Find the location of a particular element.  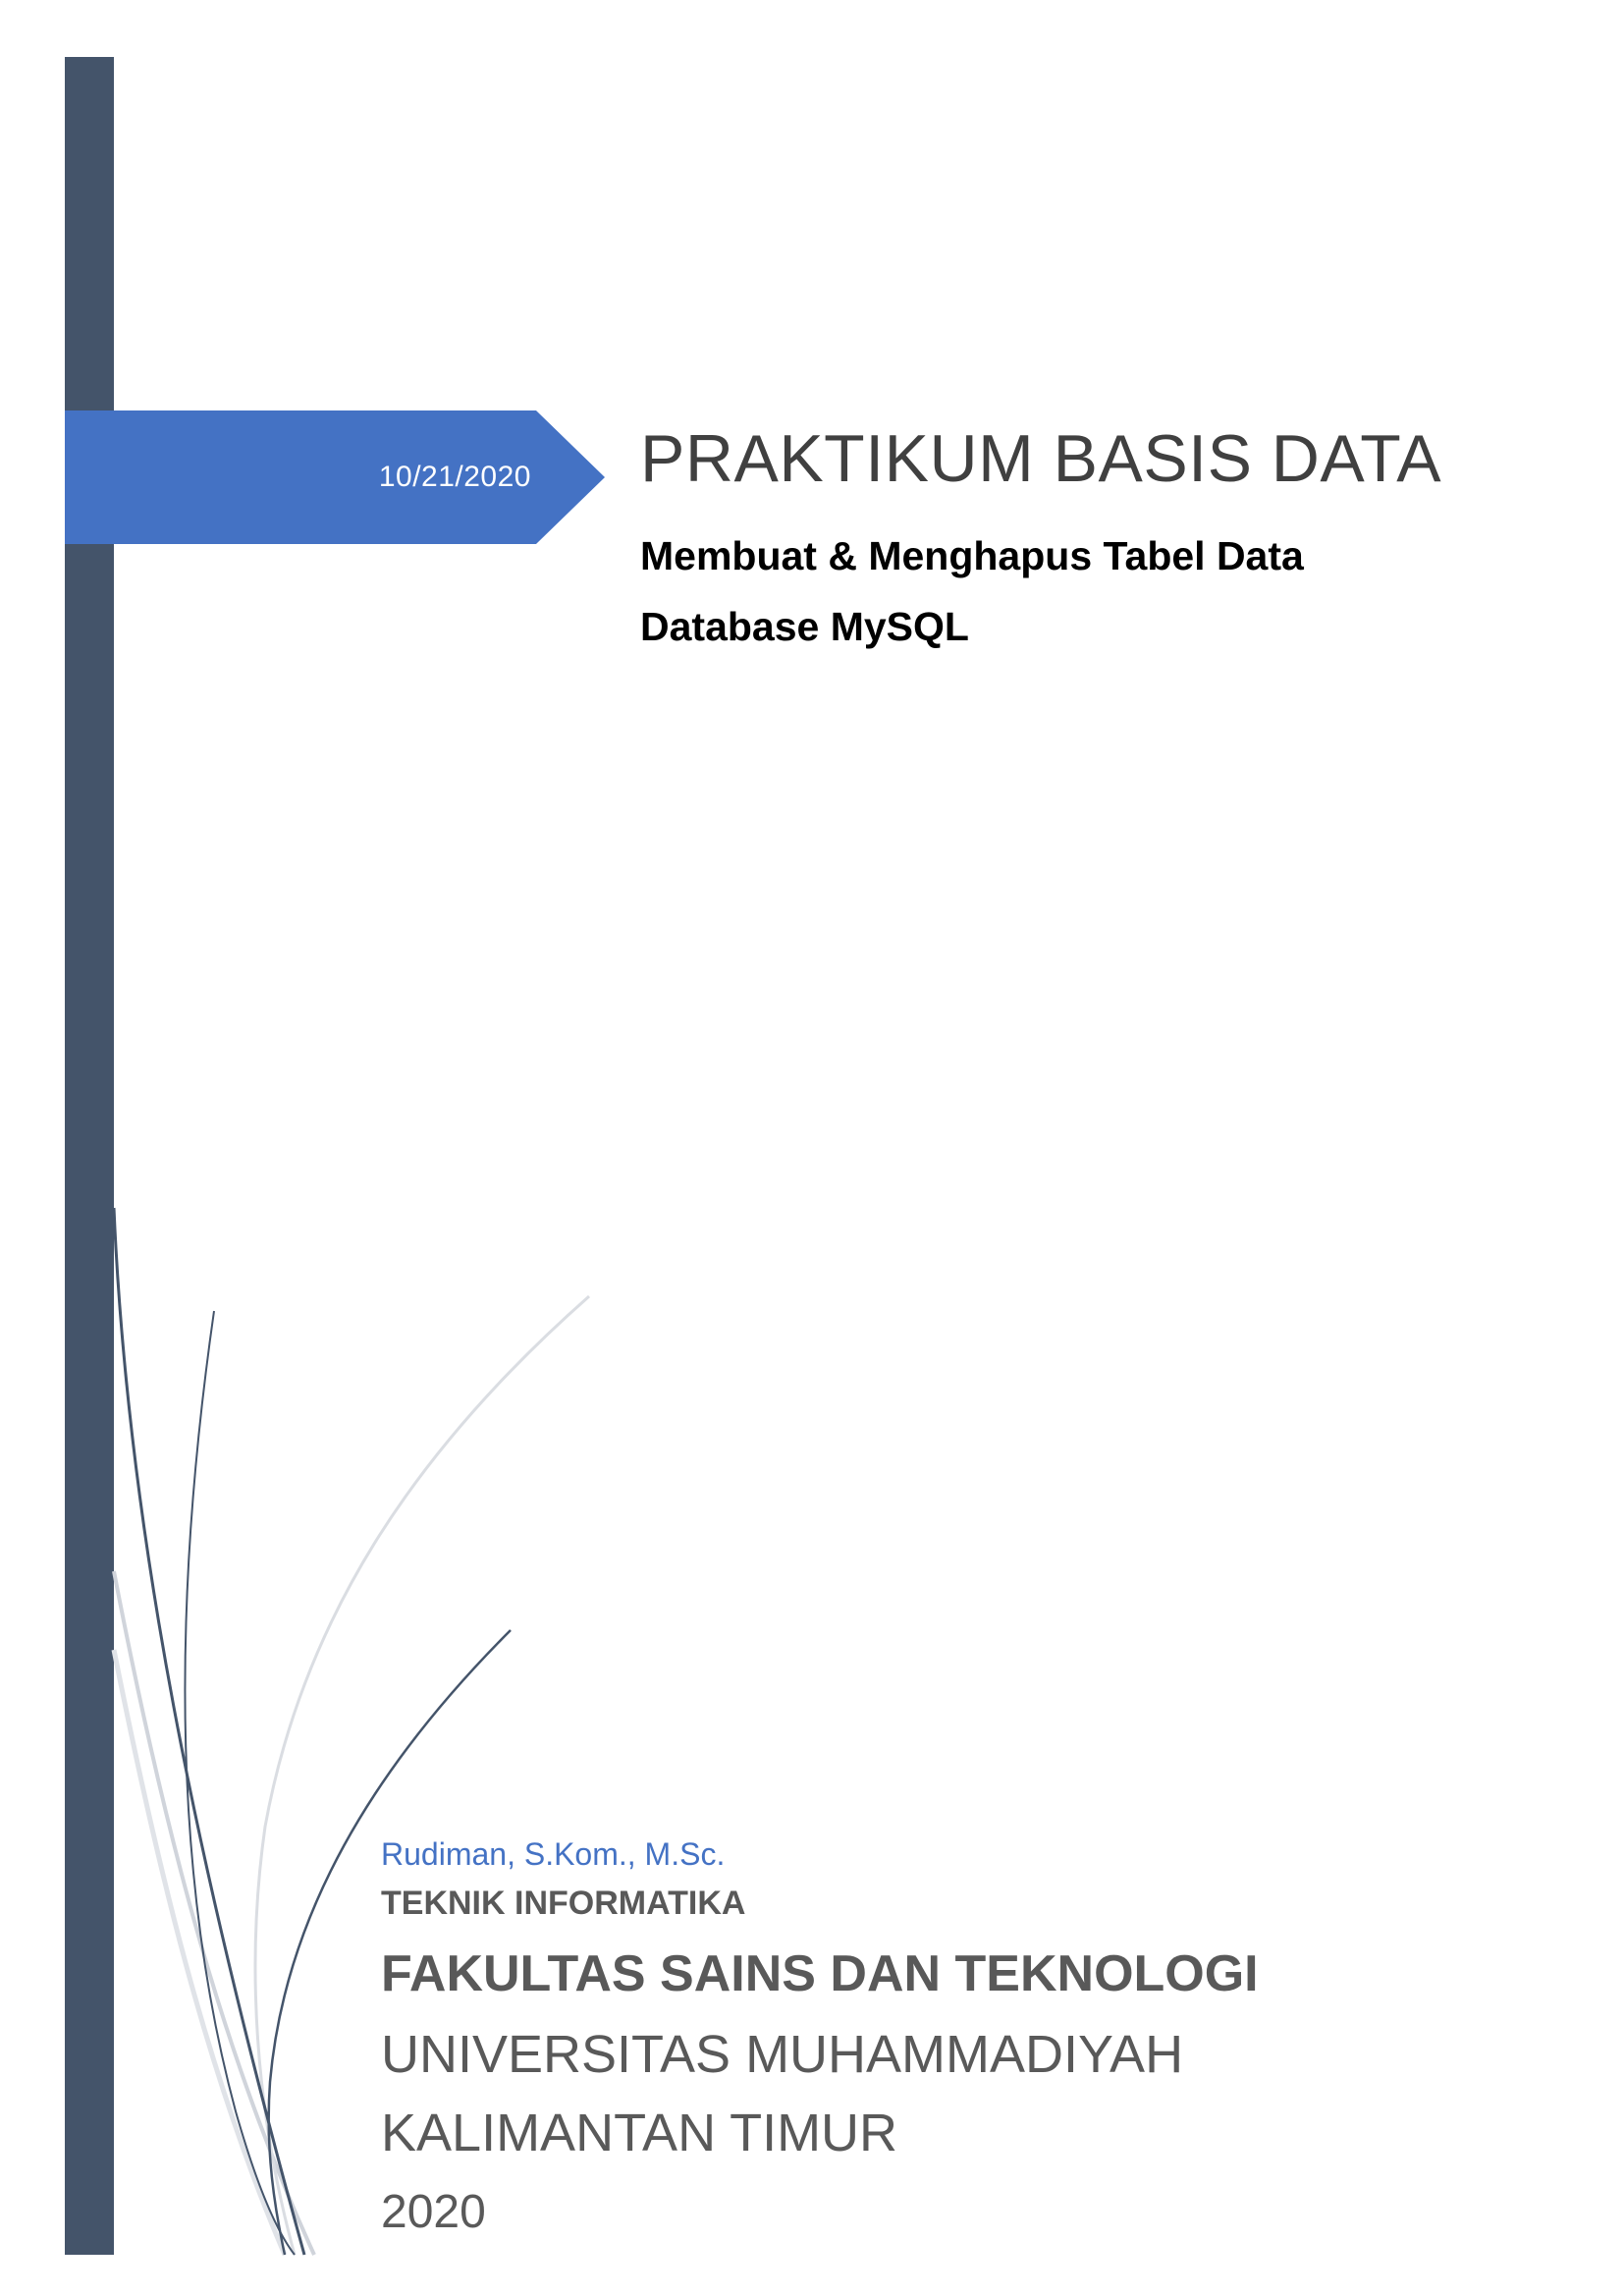

author-name: Rudiman, S.Kom., M.Sc. is located at coordinates (553, 1854).